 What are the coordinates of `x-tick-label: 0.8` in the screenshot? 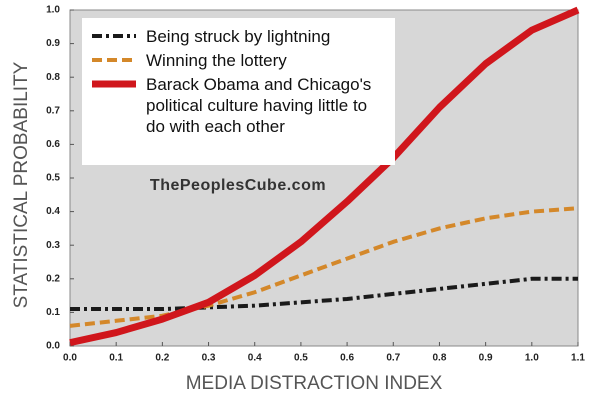 It's located at (440, 358).